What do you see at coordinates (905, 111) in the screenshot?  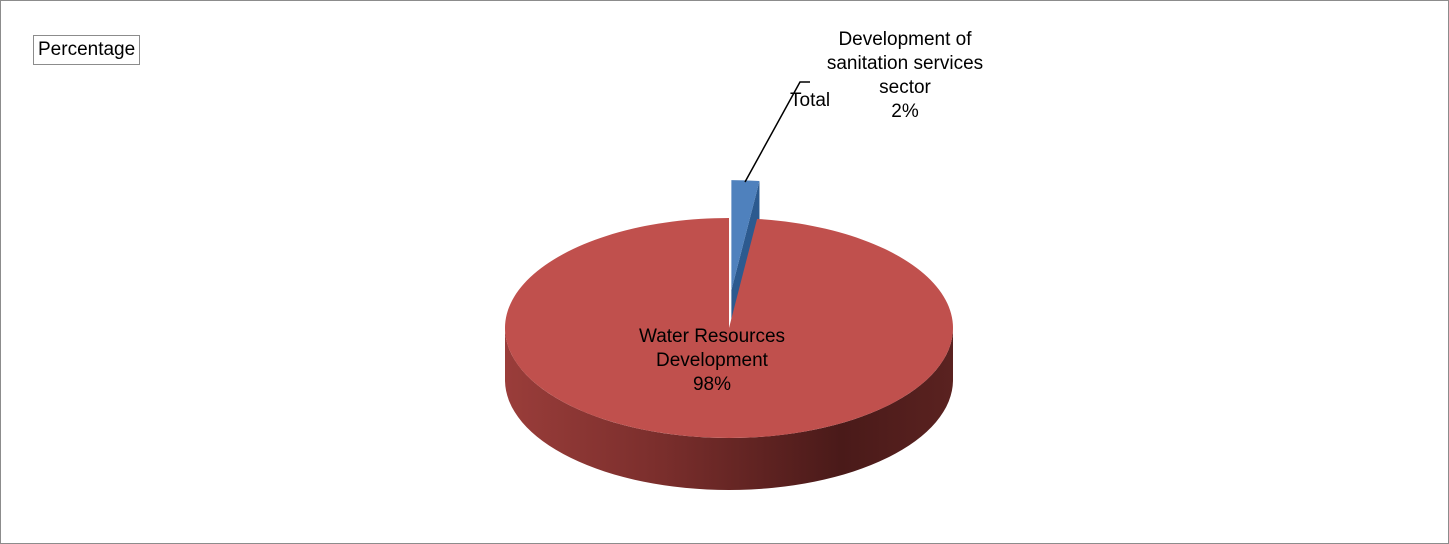 I see `data-label-value: 2%` at bounding box center [905, 111].